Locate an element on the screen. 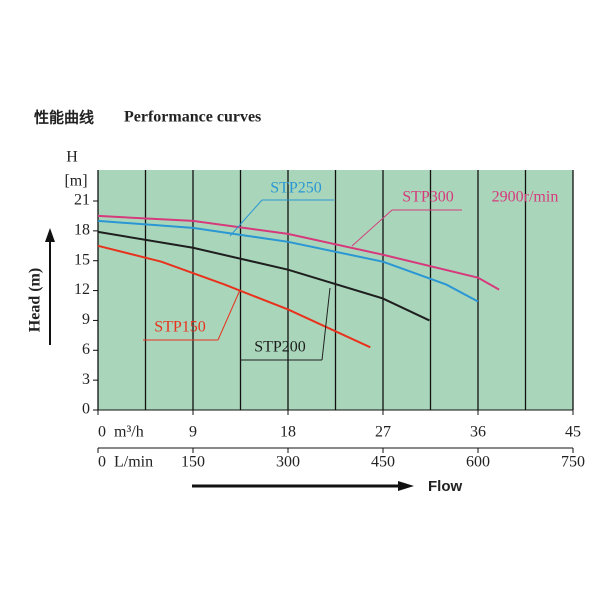 The image size is (600, 600). y-axis-label: Head (m) is located at coordinates (35, 300).